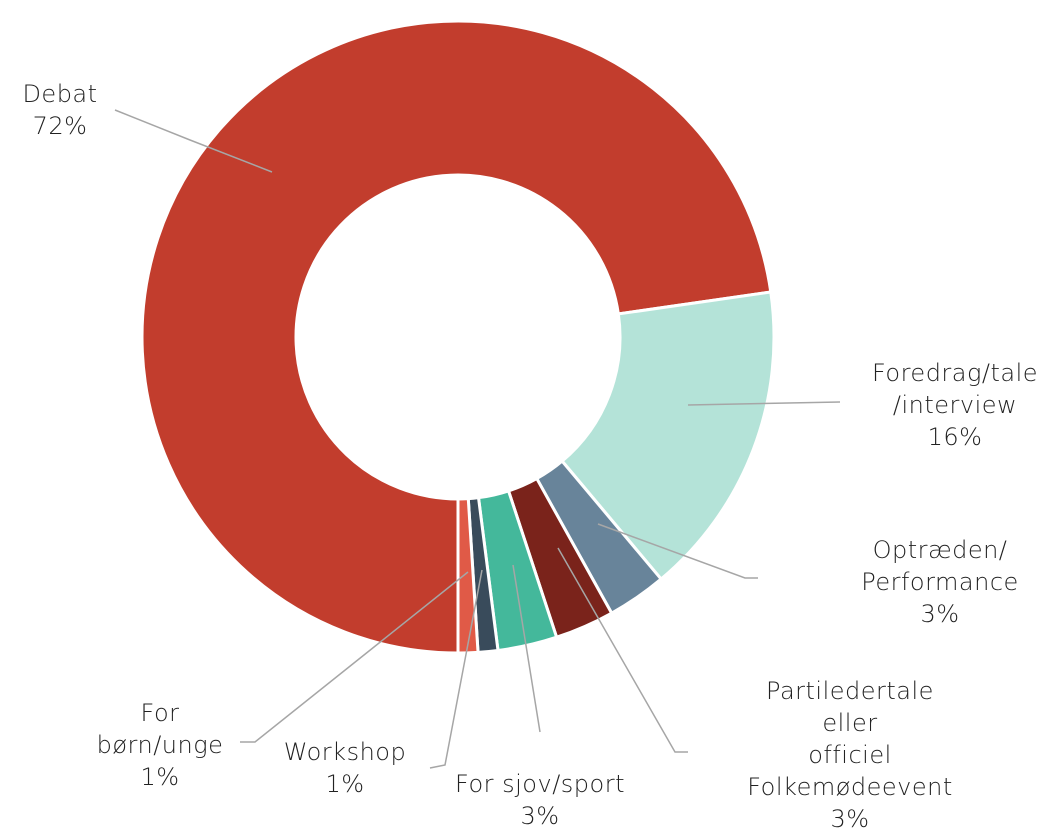  I want to click on category-label: For børn/unge, so click(160, 729).